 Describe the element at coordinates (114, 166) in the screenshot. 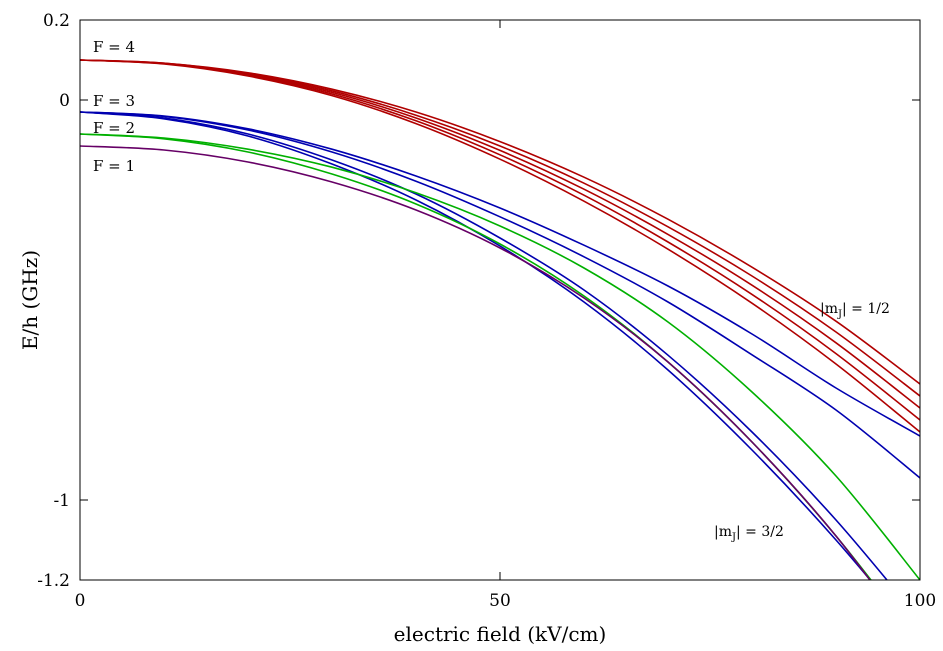

I see `annotation-f1: F = 1` at that location.